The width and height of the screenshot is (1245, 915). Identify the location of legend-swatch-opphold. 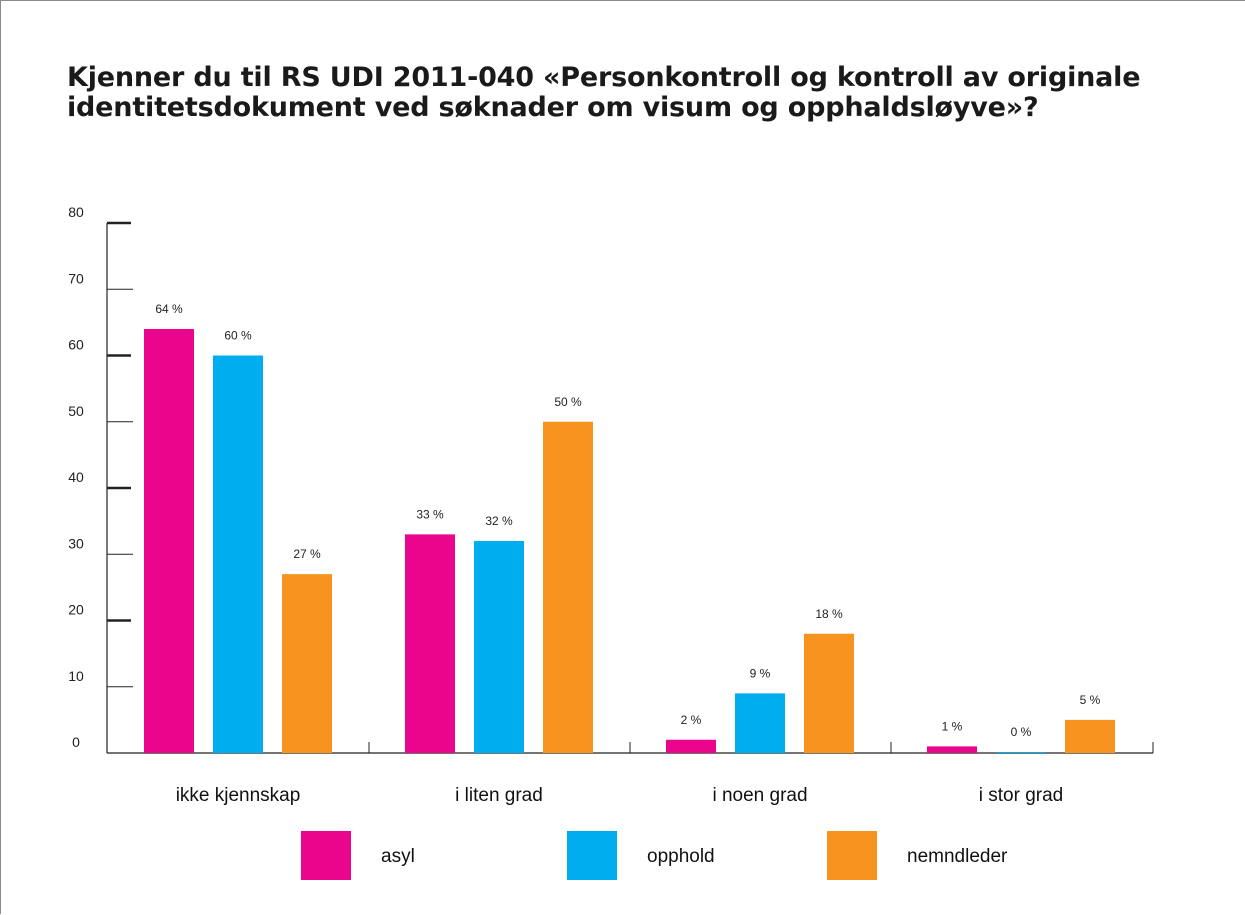
(592, 855).